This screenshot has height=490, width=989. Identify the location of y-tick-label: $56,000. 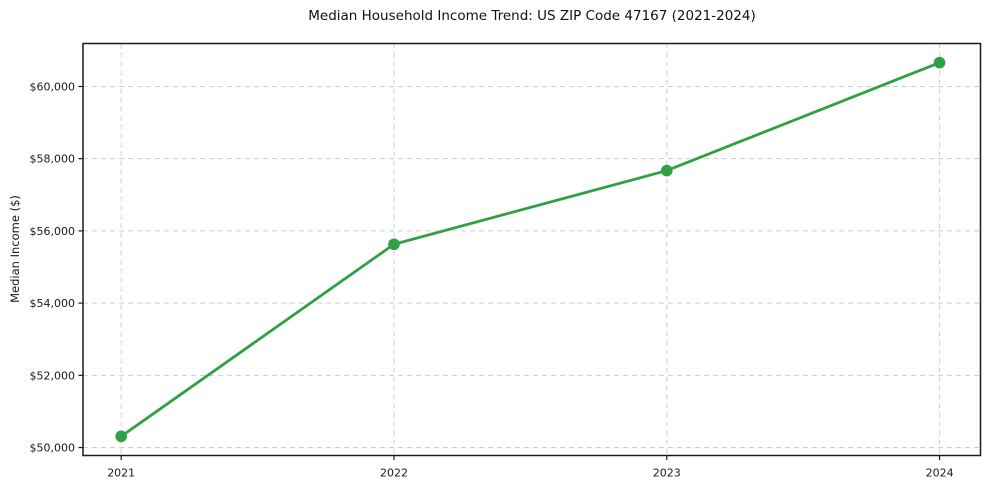
(53, 231).